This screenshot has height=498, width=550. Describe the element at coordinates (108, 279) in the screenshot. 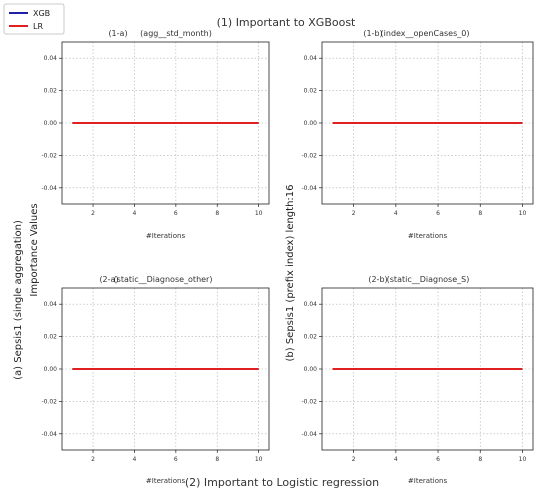

I see `subplot-tag: (2-a)` at that location.